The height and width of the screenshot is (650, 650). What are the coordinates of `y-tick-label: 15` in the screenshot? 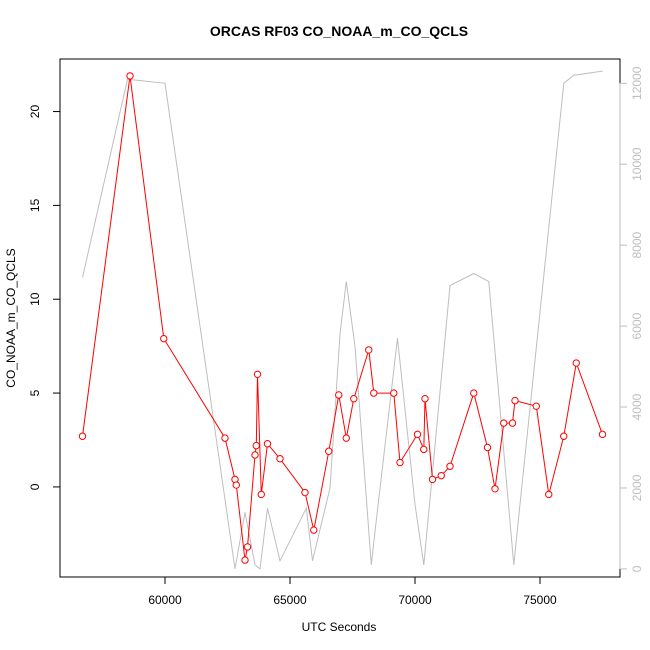 It's located at (35, 205).